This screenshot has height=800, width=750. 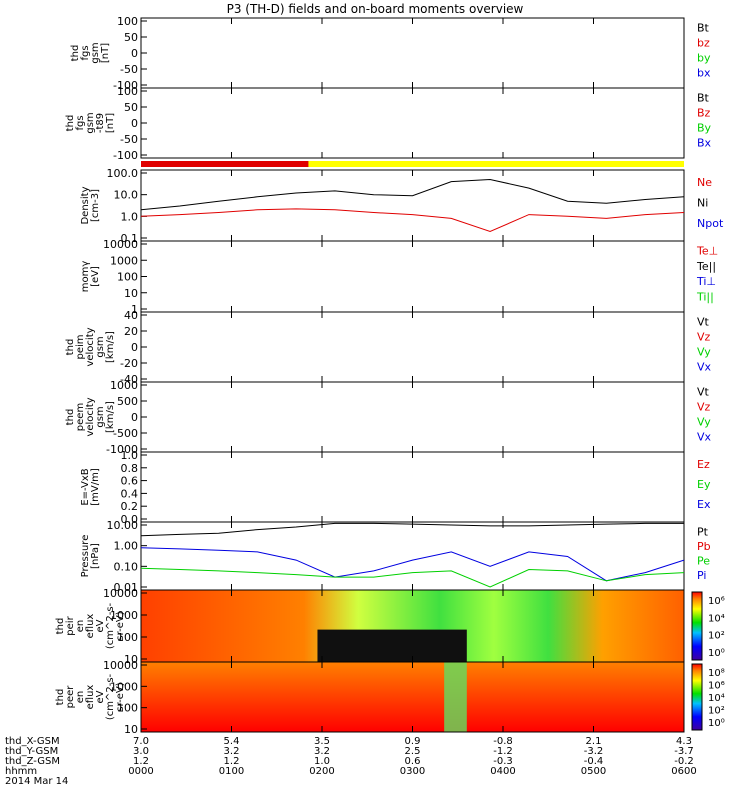 What do you see at coordinates (704, 73) in the screenshot?
I see `legend-bx: bx` at bounding box center [704, 73].